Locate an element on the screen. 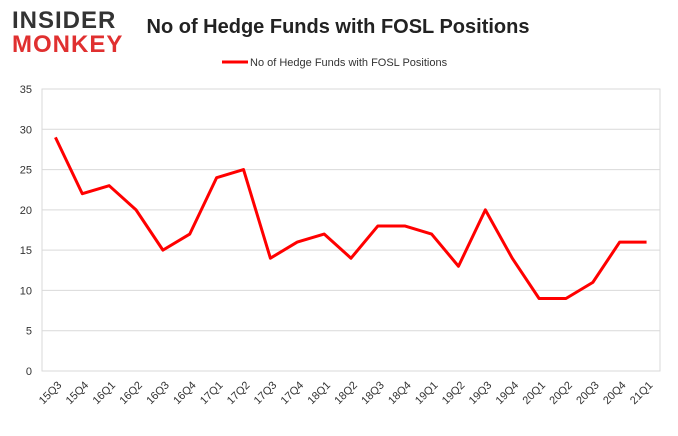 This screenshot has height=436, width=678. y-tick-label: 35 is located at coordinates (26, 90).